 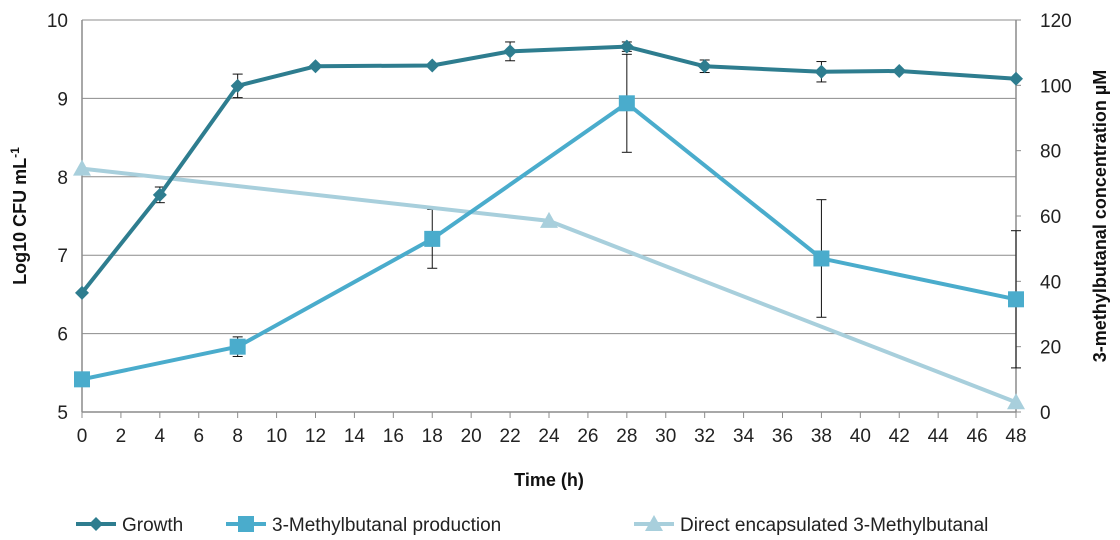 I want to click on y-tick-label: 6, so click(x=62, y=335).